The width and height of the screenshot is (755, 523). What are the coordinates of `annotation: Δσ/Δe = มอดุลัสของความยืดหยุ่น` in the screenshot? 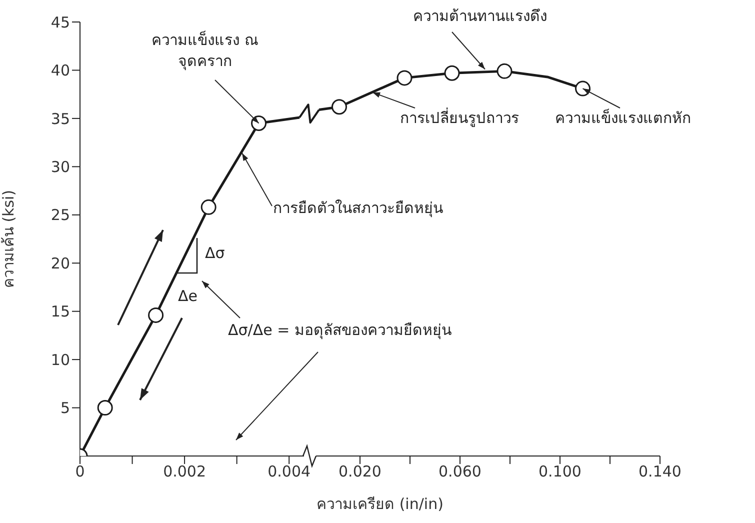 It's located at (340, 330).